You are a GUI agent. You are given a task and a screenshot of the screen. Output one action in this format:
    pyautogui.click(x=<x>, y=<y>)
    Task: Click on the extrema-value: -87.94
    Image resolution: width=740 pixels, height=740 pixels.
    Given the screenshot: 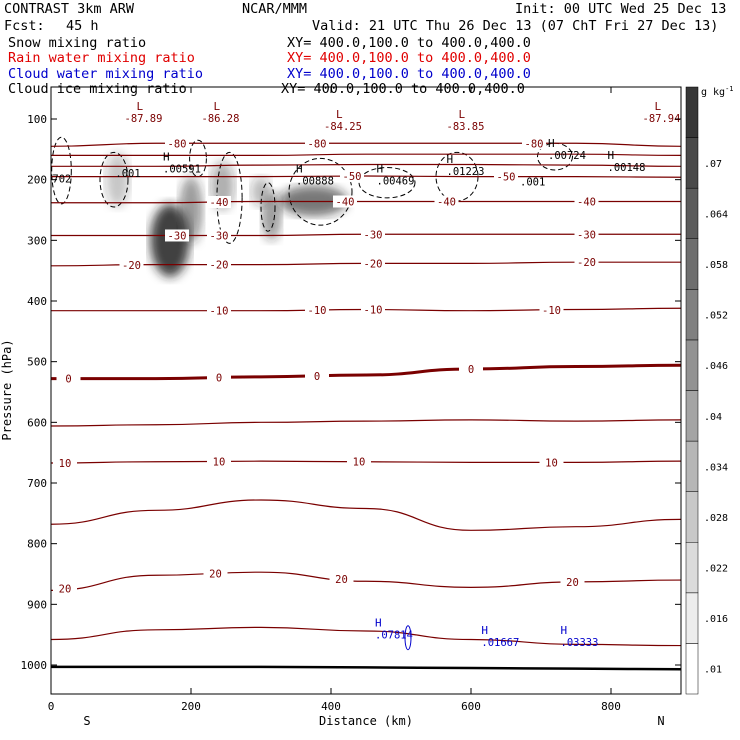 What is the action you would take?
    pyautogui.click(x=662, y=119)
    